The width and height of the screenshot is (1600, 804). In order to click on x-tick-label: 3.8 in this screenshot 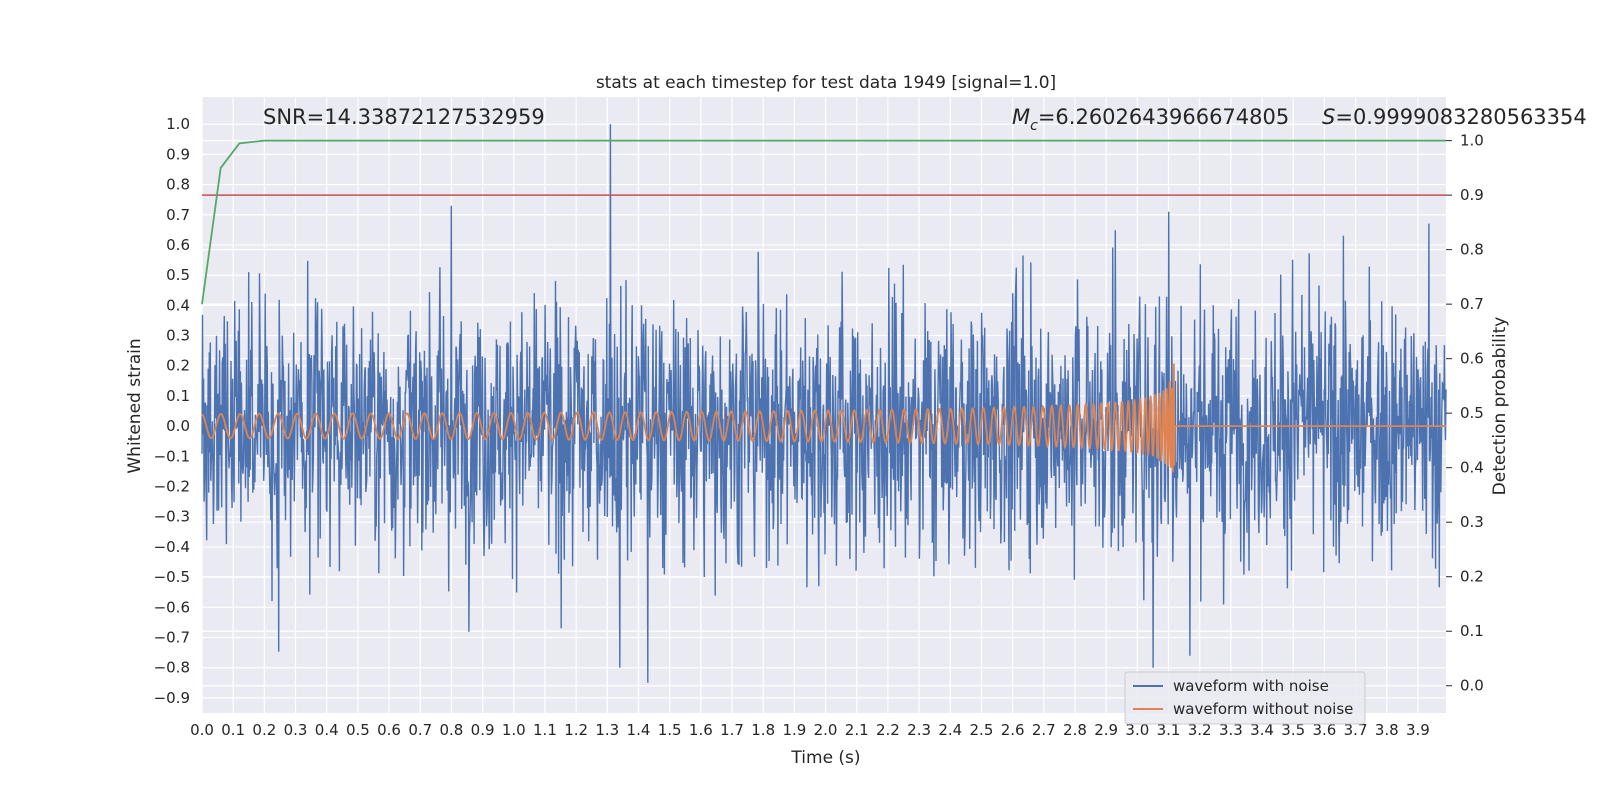, I will do `click(1387, 730)`.